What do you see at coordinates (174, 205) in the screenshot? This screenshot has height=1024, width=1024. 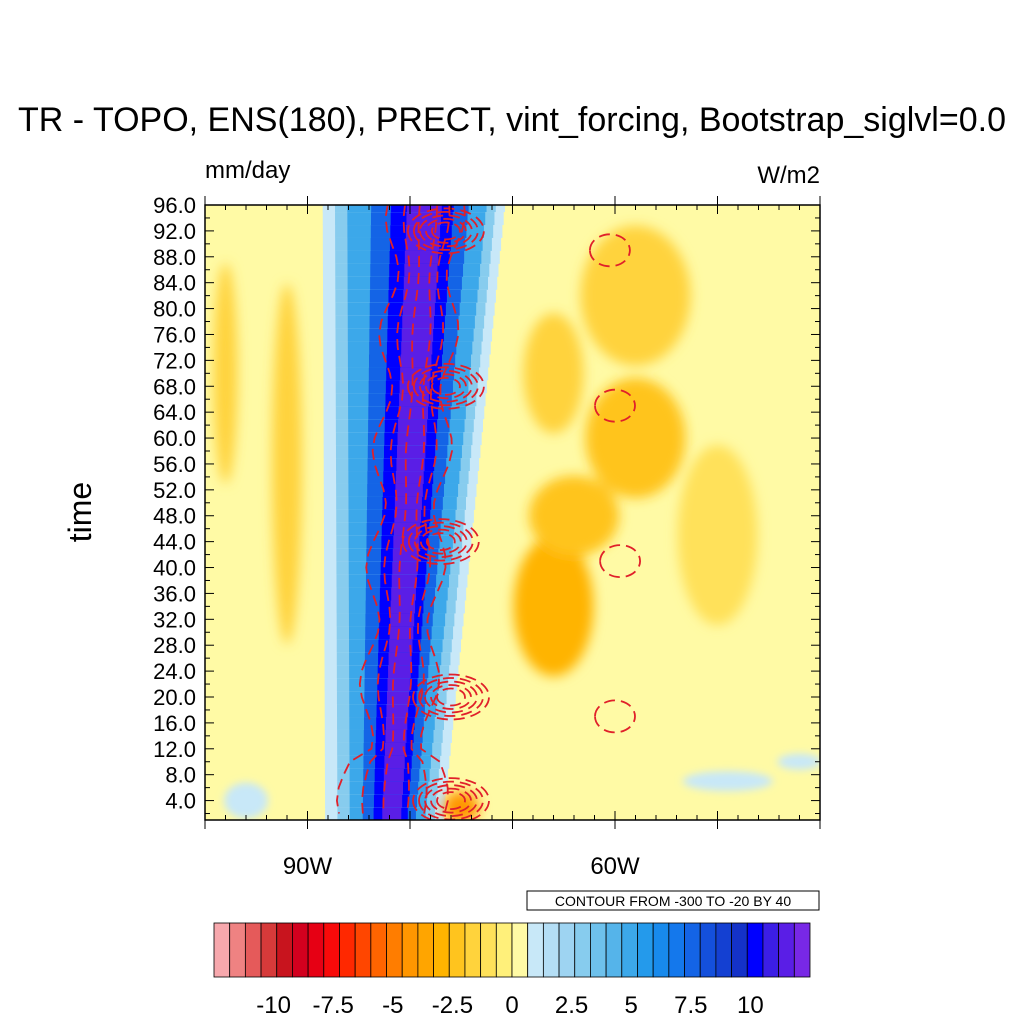 I see `y-tick-label: 96.0` at bounding box center [174, 205].